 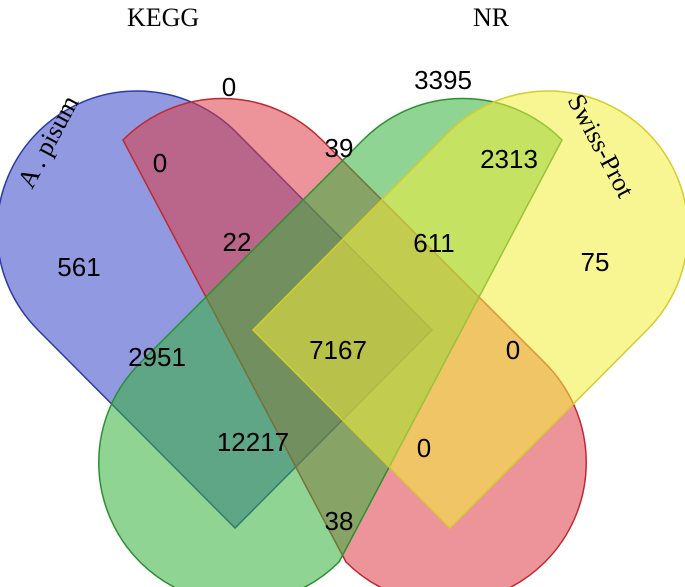 What do you see at coordinates (253, 442) in the screenshot?
I see `count-apisum-nr-swissprot: 12217` at bounding box center [253, 442].